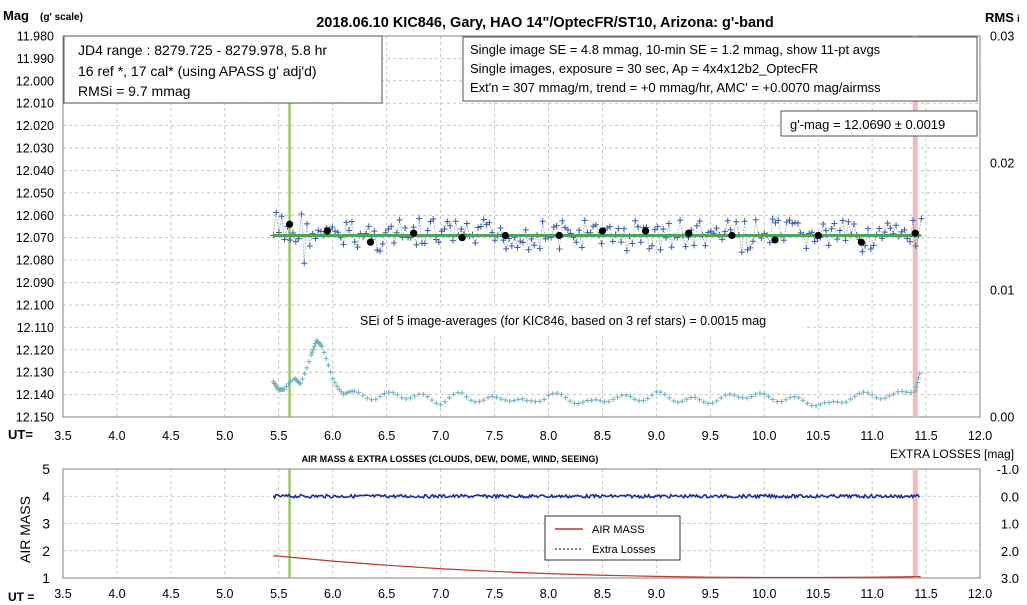 This screenshot has height=605, width=1027. What do you see at coordinates (46, 578) in the screenshot?
I see `bottom-y-tick-label: 1` at bounding box center [46, 578].